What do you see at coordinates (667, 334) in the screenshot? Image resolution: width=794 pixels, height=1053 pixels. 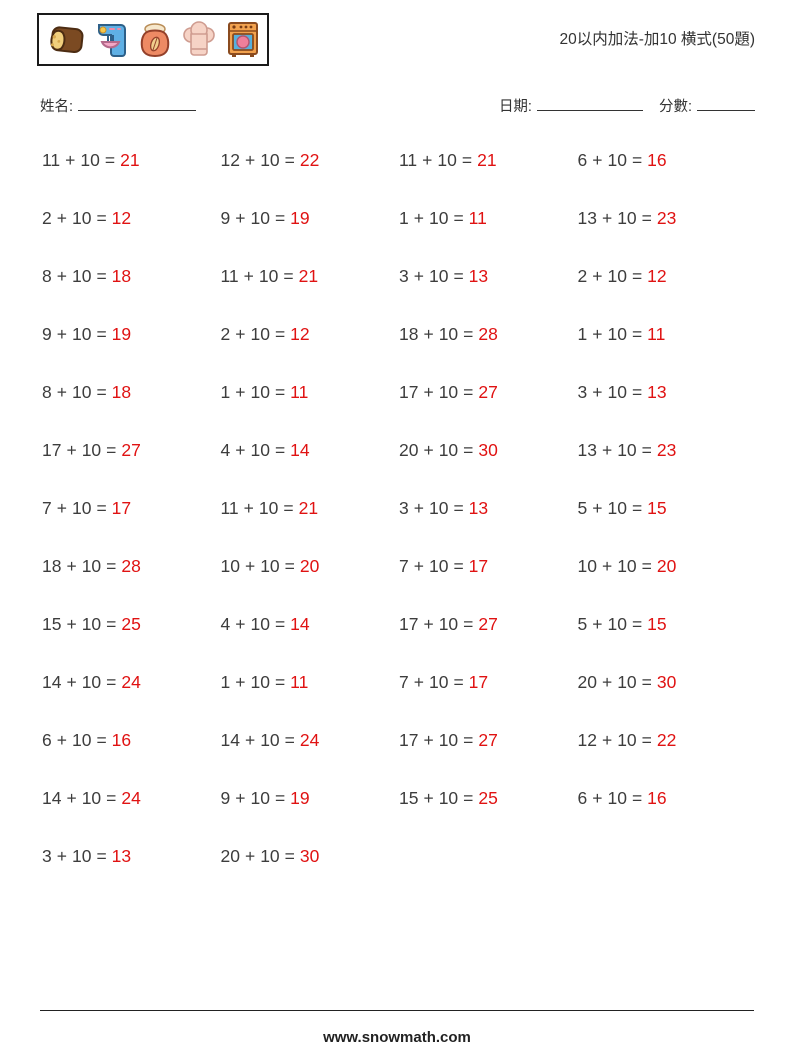 I see `problem-cell: 1 +10 = 11` at bounding box center [667, 334].